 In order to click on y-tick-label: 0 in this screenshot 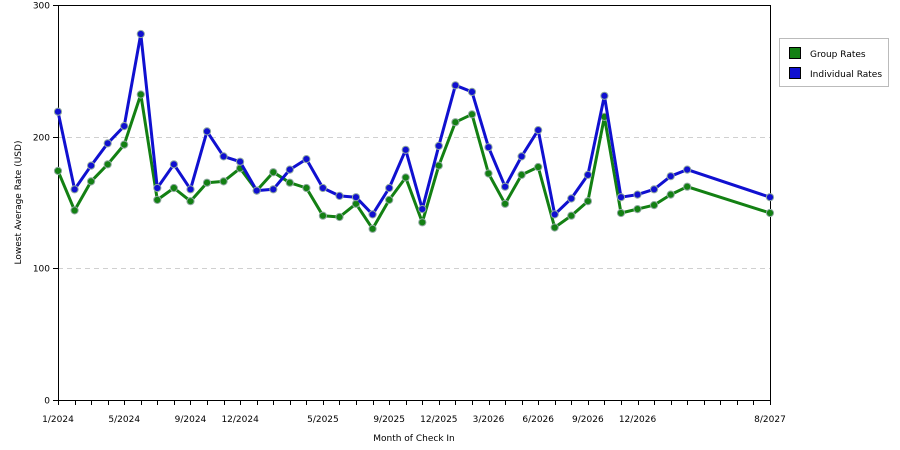, I will do `click(47, 402)`.